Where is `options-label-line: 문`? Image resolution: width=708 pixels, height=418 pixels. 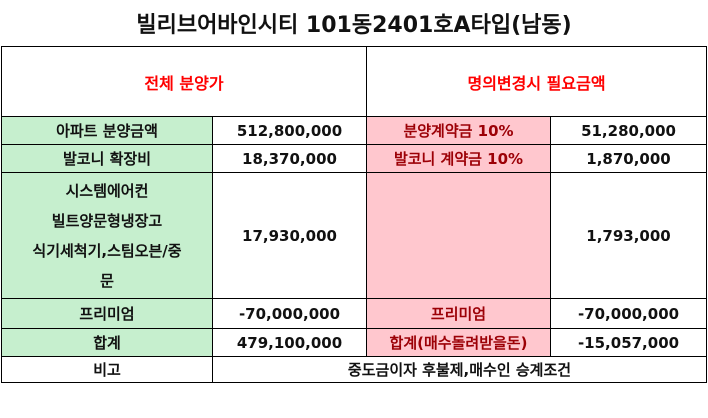 options-label-line: 문 is located at coordinates (107, 280).